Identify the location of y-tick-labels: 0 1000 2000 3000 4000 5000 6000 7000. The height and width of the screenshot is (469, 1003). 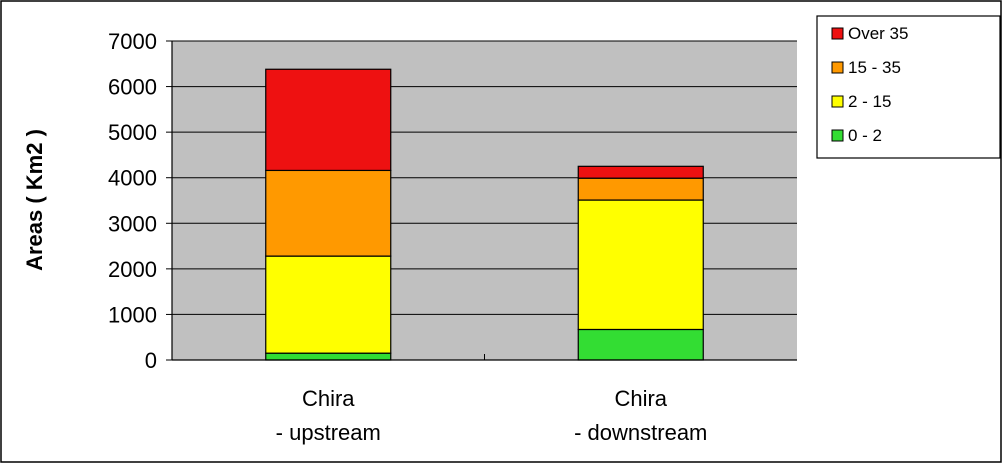
(132, 201).